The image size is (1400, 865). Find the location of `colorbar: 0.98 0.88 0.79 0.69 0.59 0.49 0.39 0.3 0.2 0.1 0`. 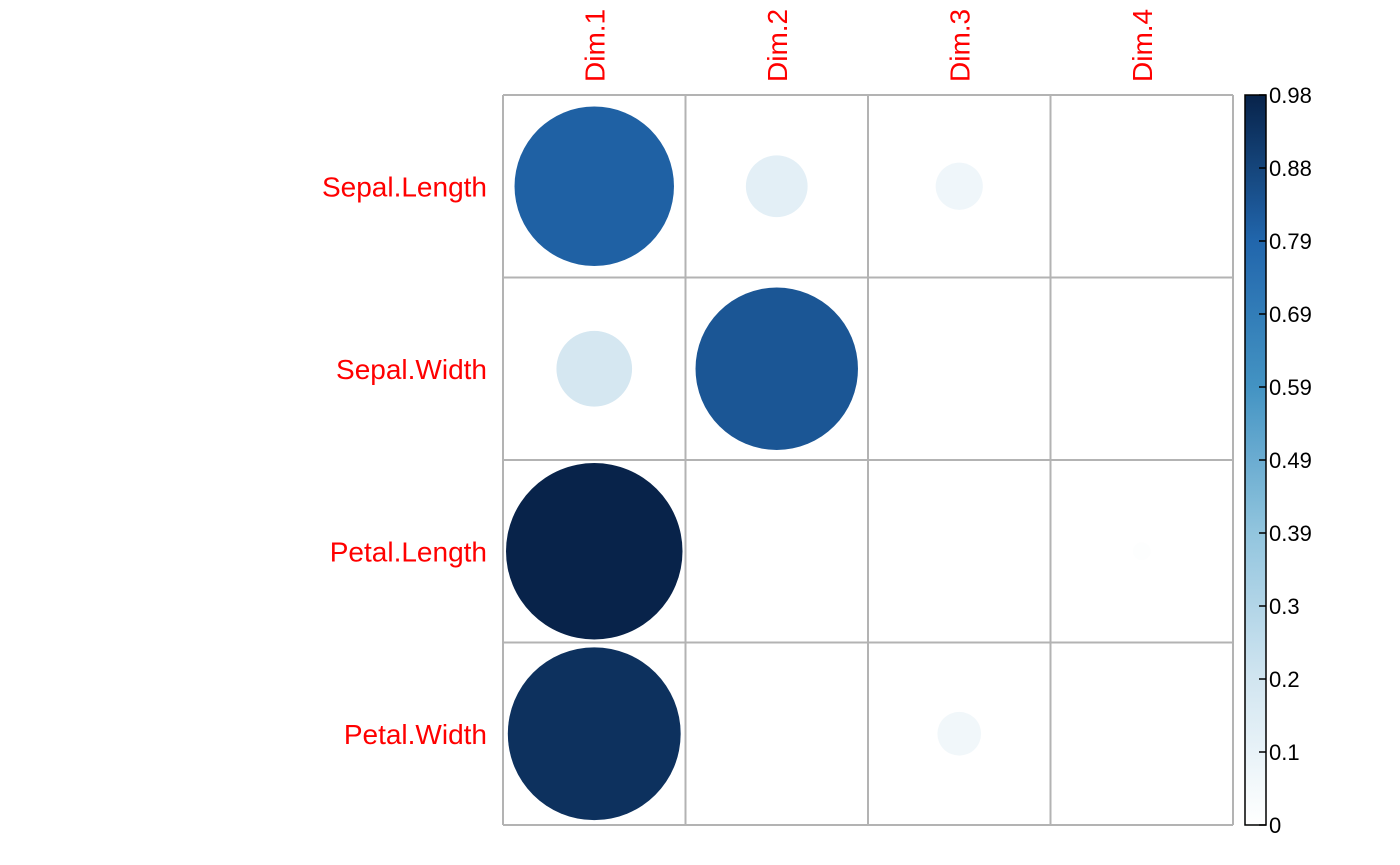

colorbar: 0.98 0.88 0.79 0.69 0.59 0.49 0.39 0.3 0.2 0.1 0 is located at coordinates (1278, 460).